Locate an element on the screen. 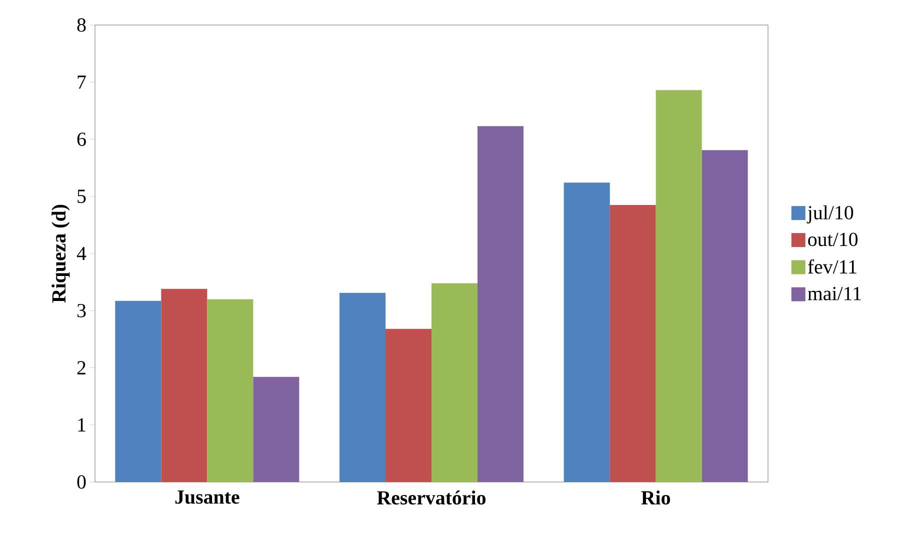  legend-label: mai/11 is located at coordinates (834, 293).